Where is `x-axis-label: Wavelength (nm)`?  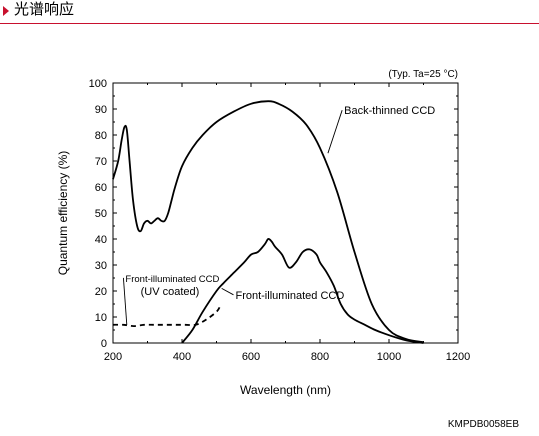 x-axis-label: Wavelength (nm) is located at coordinates (285, 390).